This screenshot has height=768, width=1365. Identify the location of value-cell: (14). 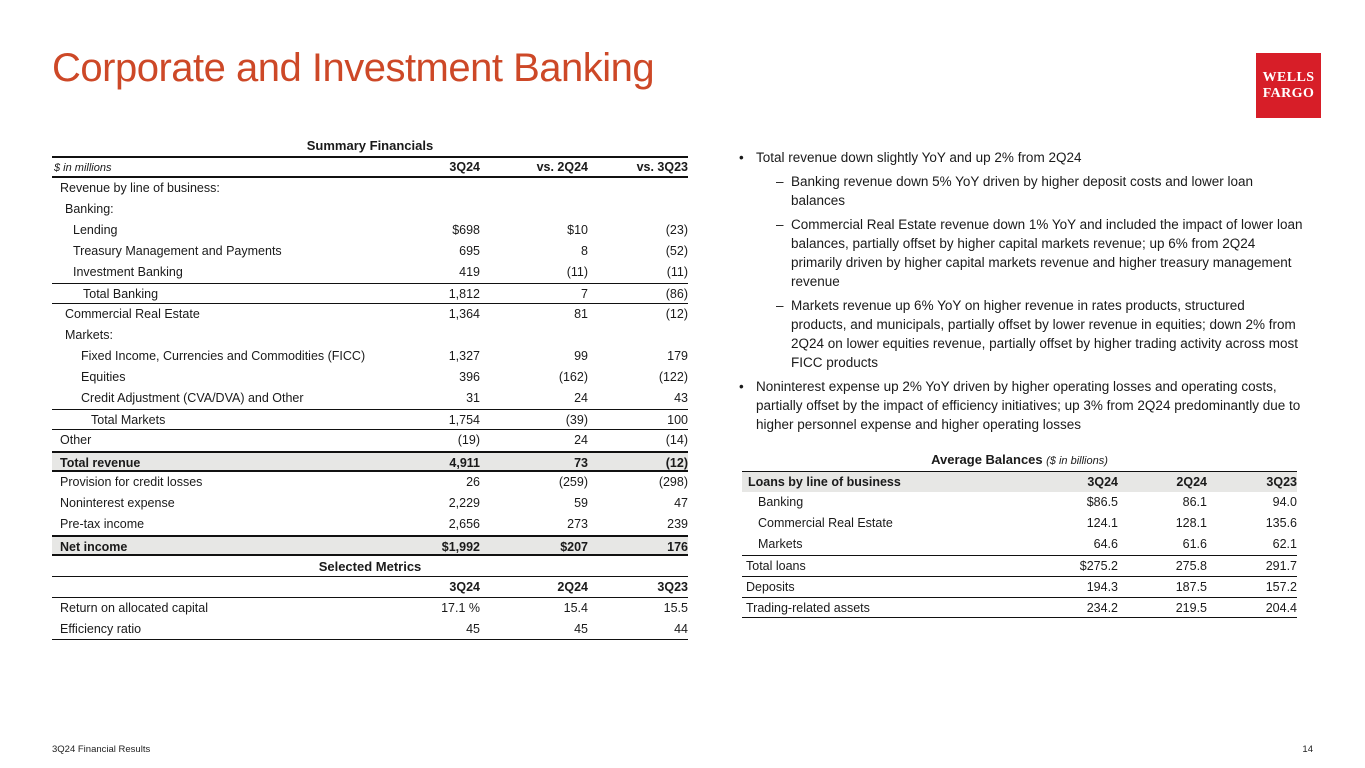
(676, 440).